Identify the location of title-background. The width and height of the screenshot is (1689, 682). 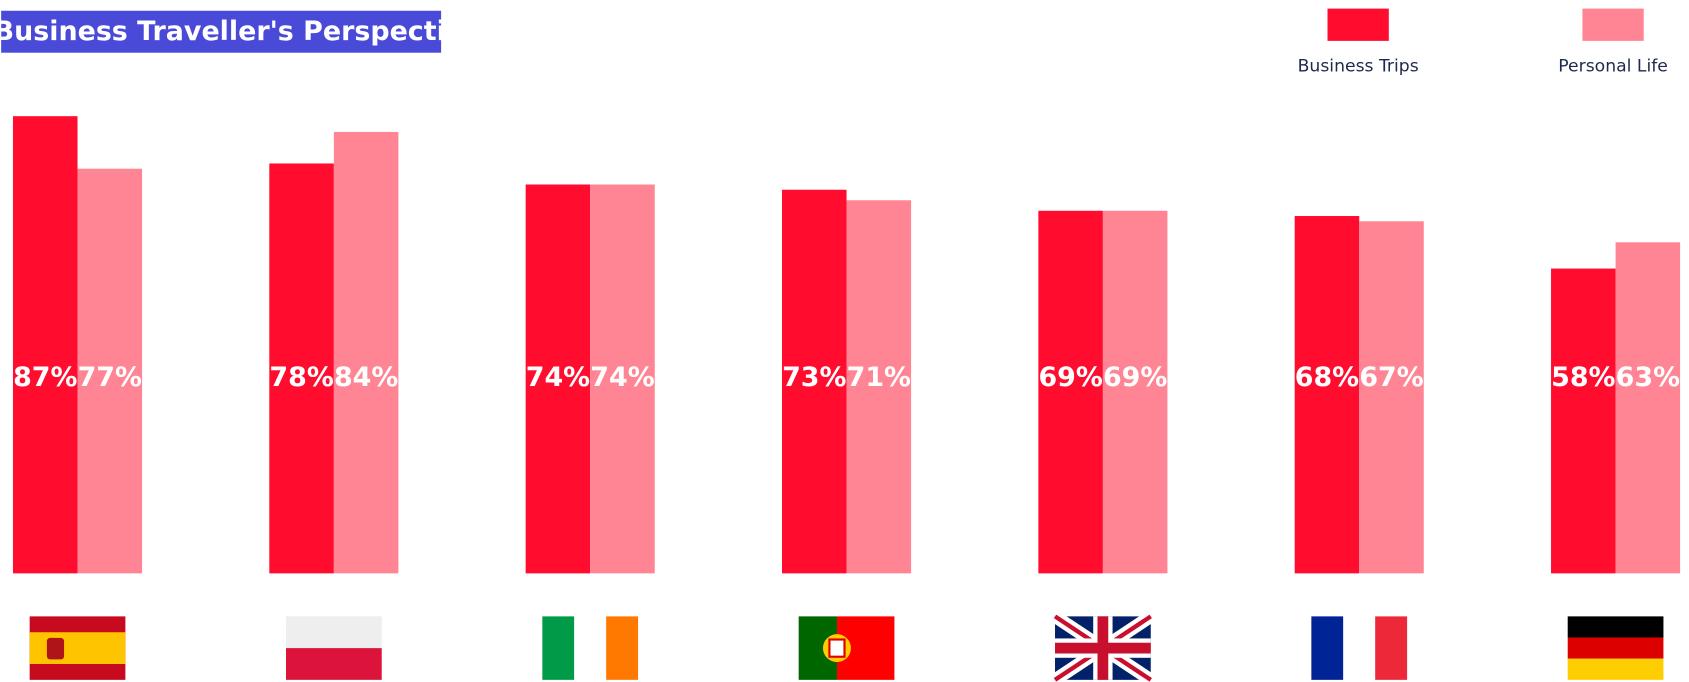
(221, 31).